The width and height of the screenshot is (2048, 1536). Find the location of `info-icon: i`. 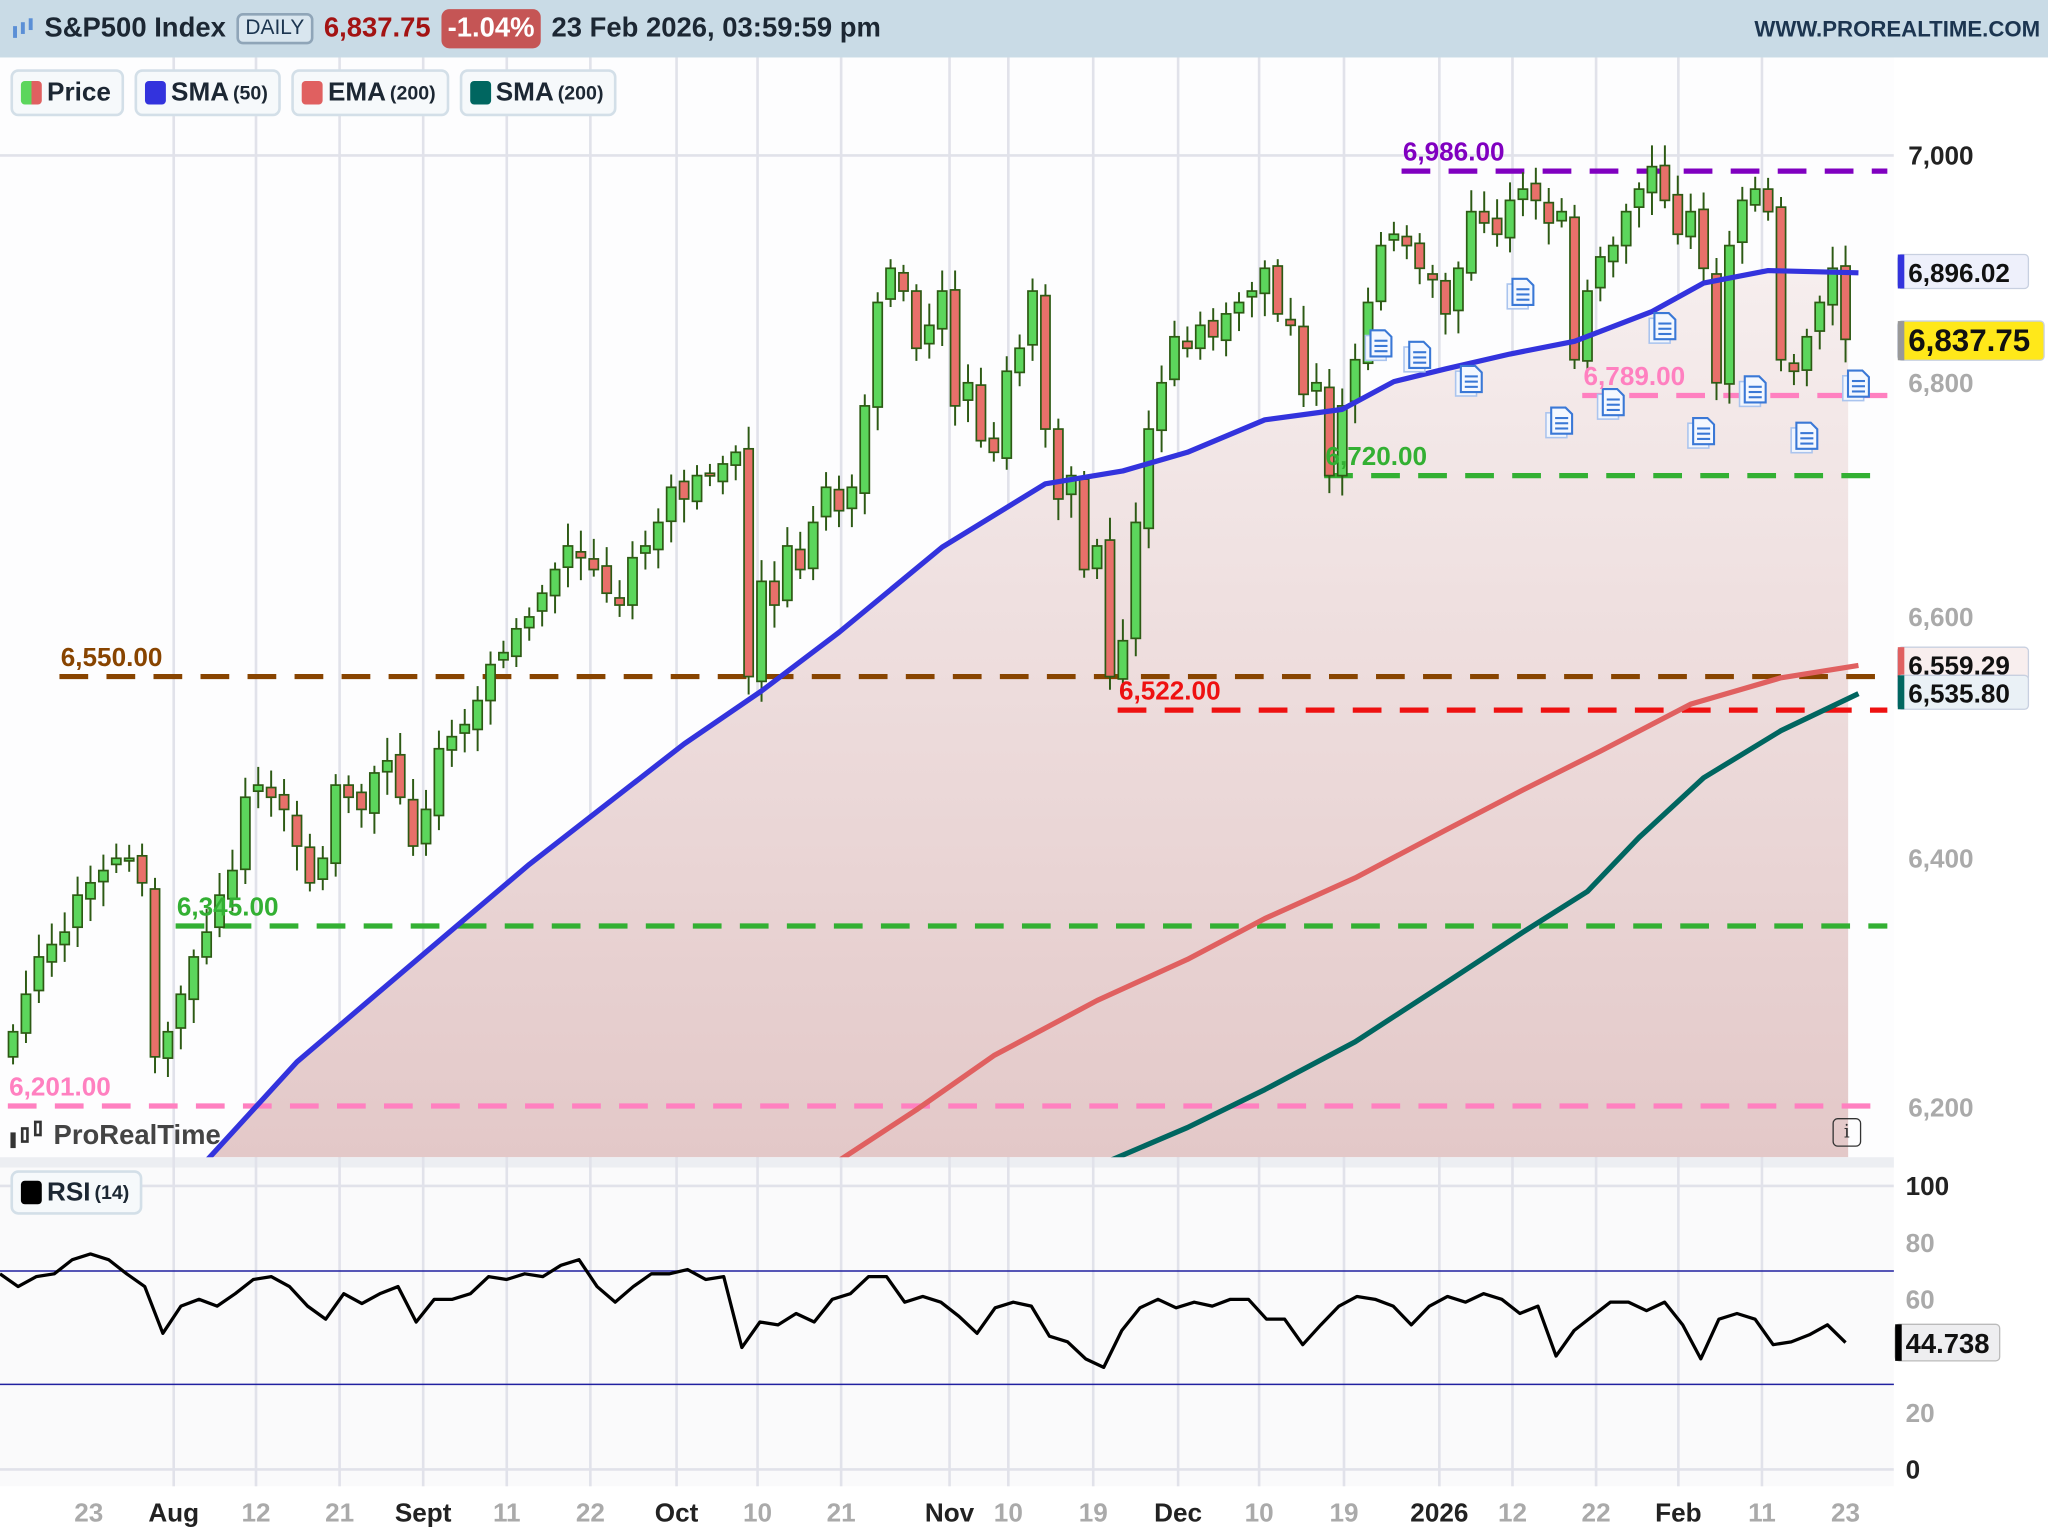

info-icon: i is located at coordinates (1847, 1132).